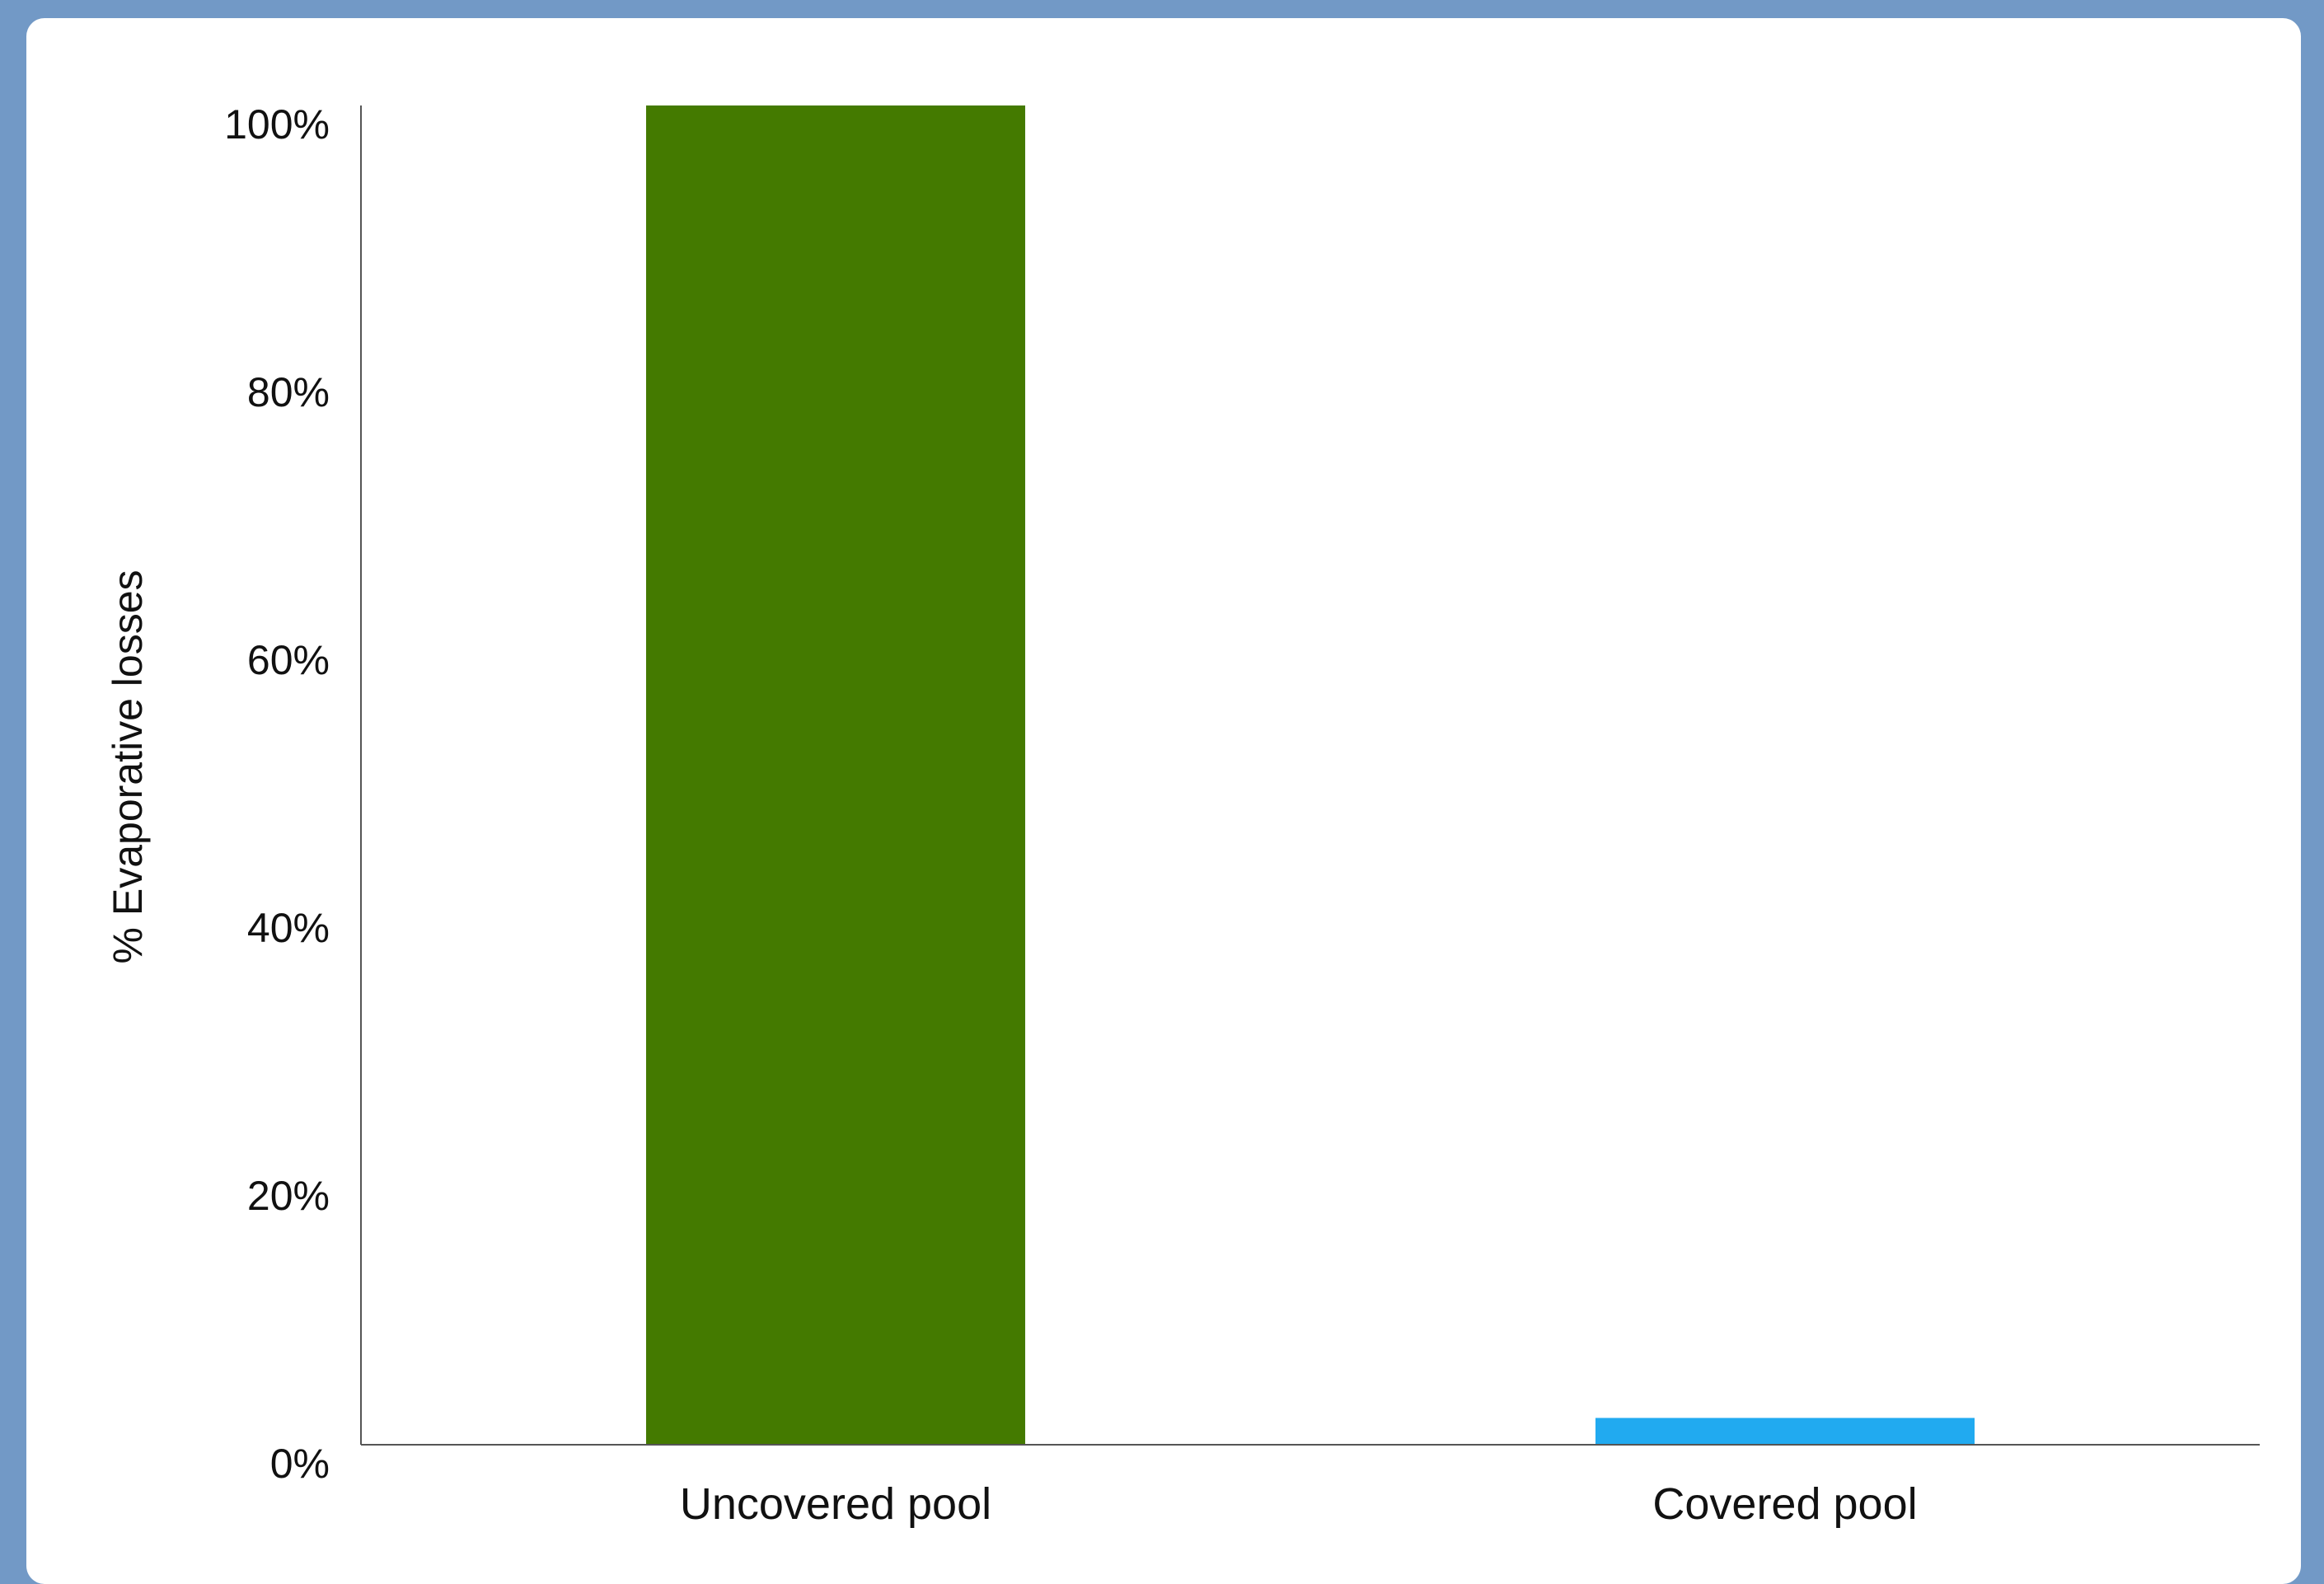 The width and height of the screenshot is (2324, 1584). I want to click on y-tick-labels: 0% 20% 40% 60% 80% 100%, so click(277, 794).